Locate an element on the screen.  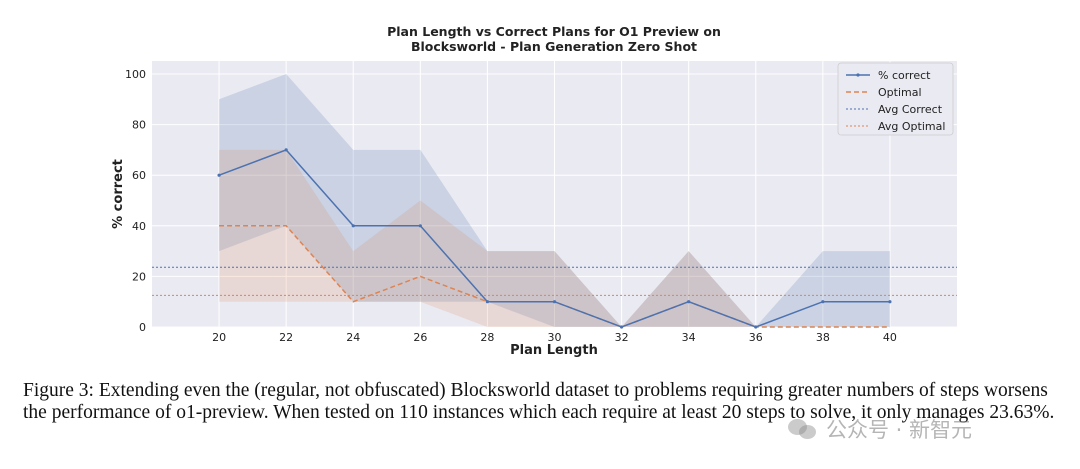
y-tick-label: 0 is located at coordinates (142, 327).